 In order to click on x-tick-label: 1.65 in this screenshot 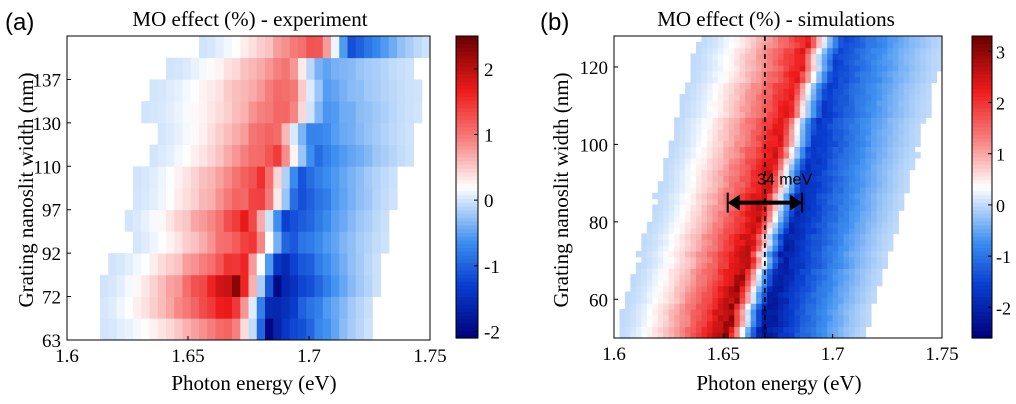, I will do `click(723, 354)`.